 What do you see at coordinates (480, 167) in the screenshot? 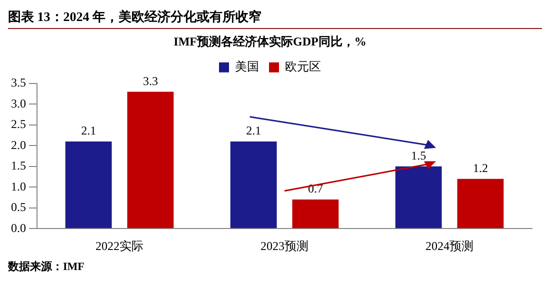
I see `data-label: 1.2` at bounding box center [480, 167].